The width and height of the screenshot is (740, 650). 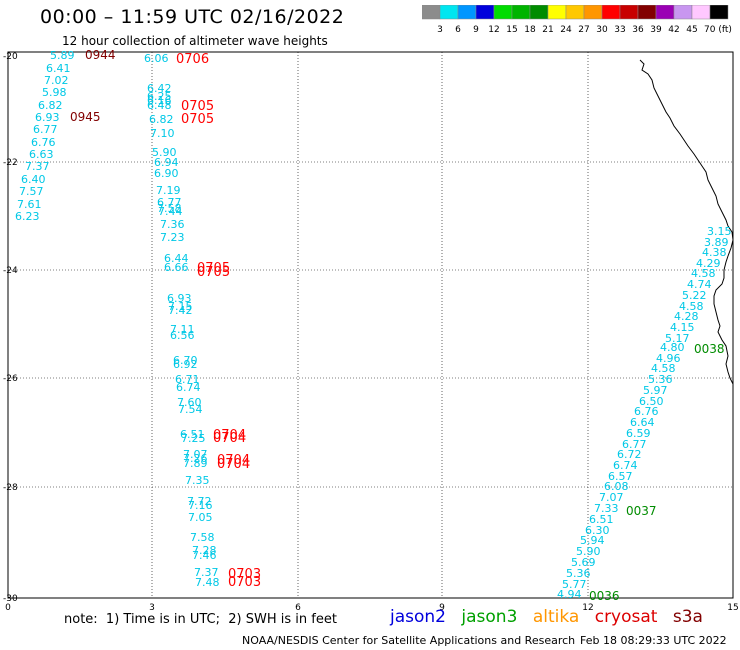 What do you see at coordinates (574, 584) in the screenshot?
I see `wave-height-value: 5.77` at bounding box center [574, 584].